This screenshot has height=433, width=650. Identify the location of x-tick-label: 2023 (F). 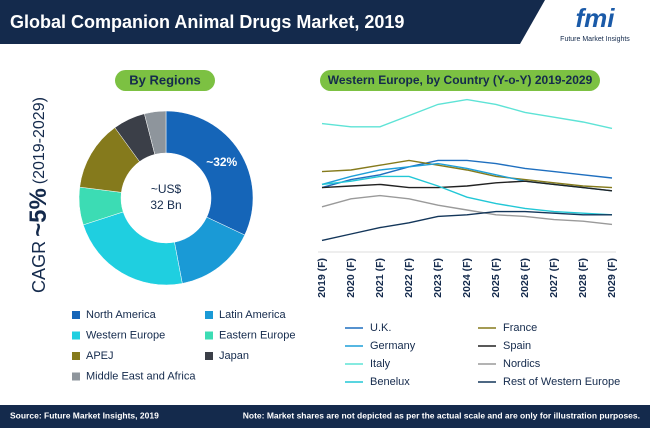
(438, 278).